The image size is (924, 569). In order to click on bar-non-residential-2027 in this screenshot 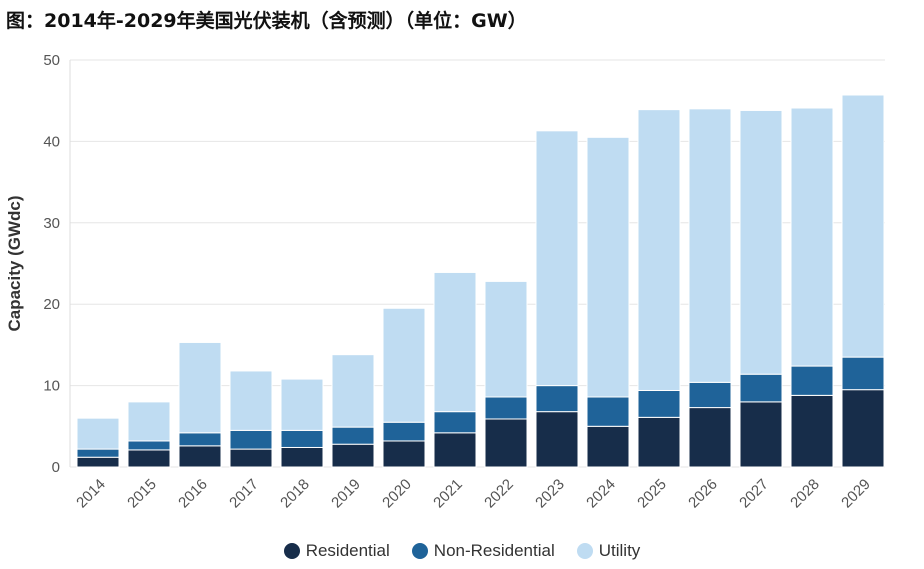, I will do `click(761, 388)`.